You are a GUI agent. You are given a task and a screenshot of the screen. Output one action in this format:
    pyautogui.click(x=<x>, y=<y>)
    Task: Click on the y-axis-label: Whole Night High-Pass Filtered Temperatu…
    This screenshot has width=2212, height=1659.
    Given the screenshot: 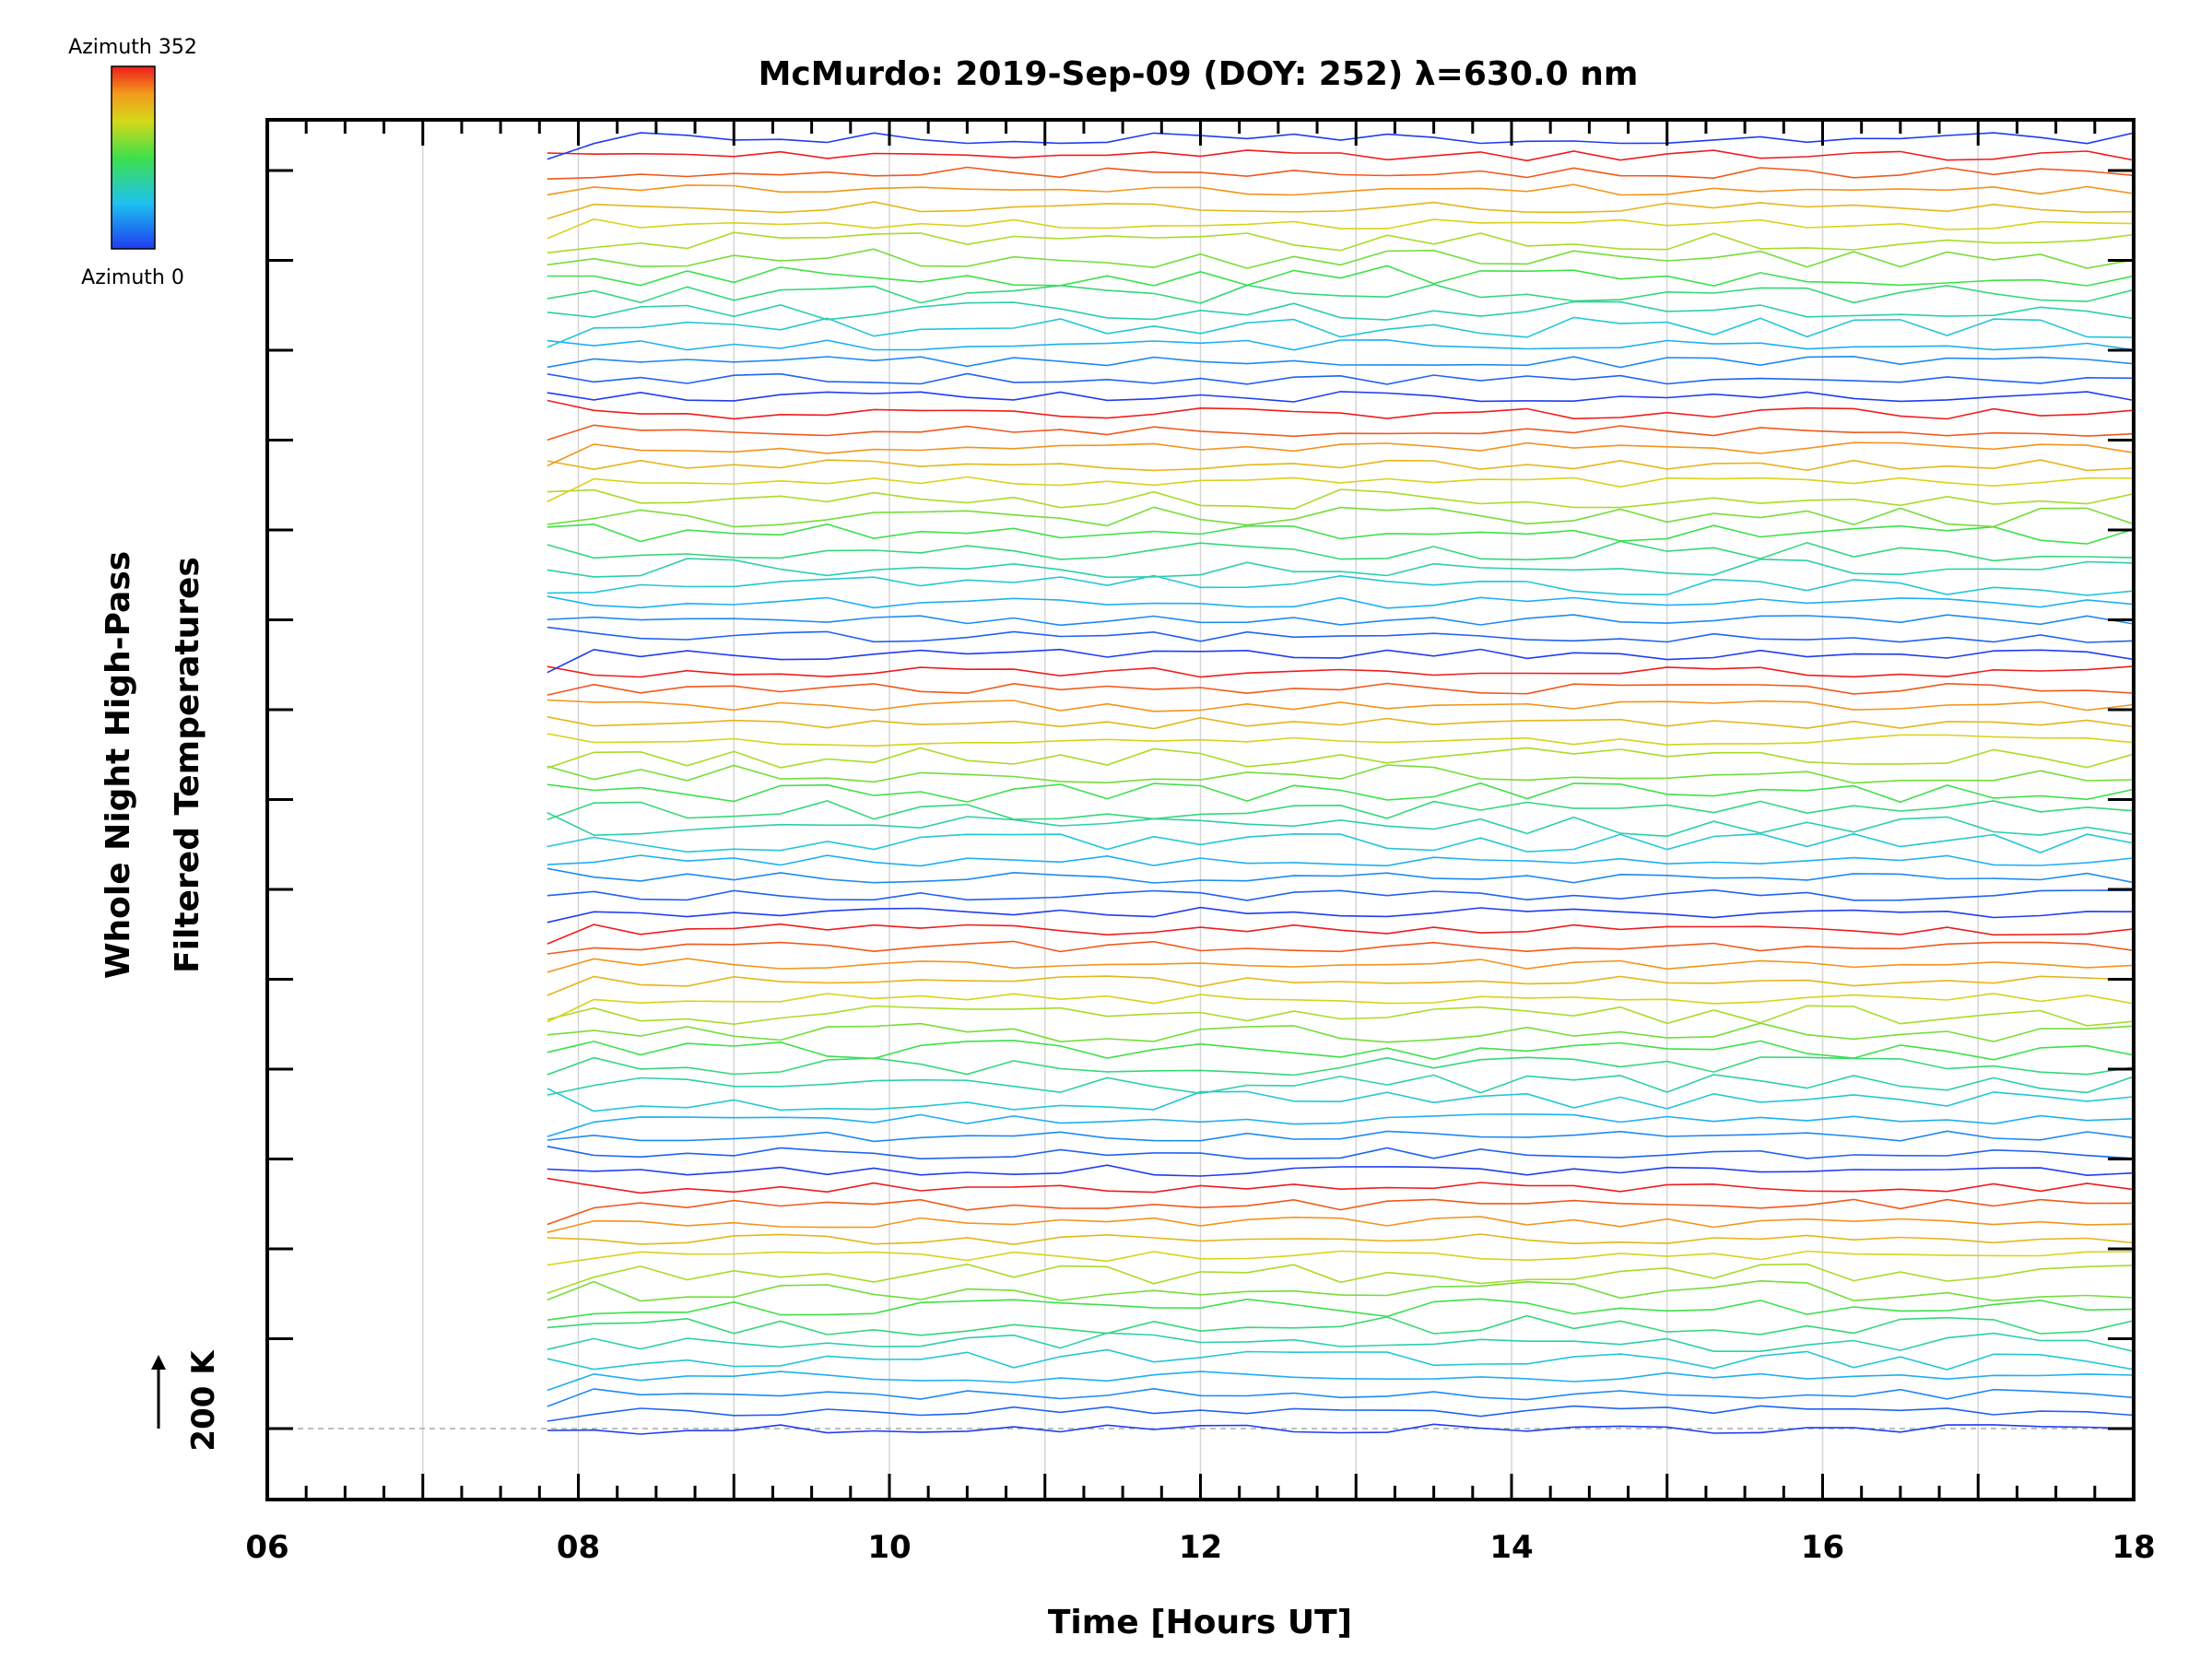 What is the action you would take?
    pyautogui.click(x=153, y=765)
    